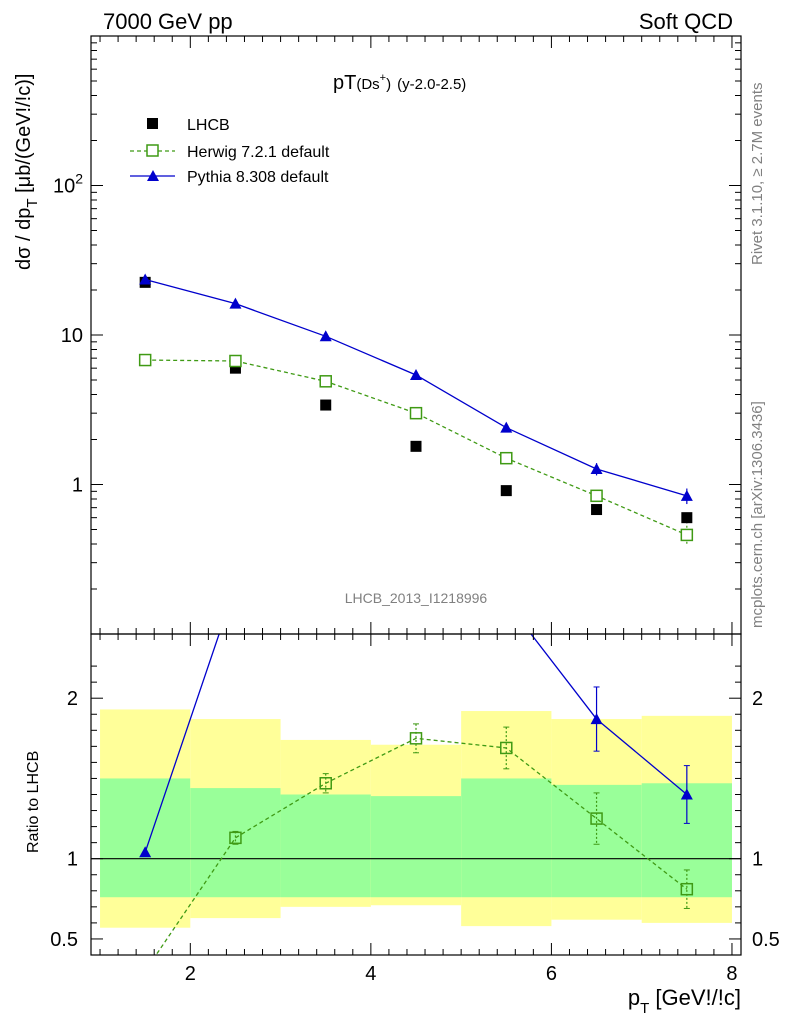 The image size is (786, 1024). I want to click on ratio-ytick-label-left: 1, so click(72, 860).